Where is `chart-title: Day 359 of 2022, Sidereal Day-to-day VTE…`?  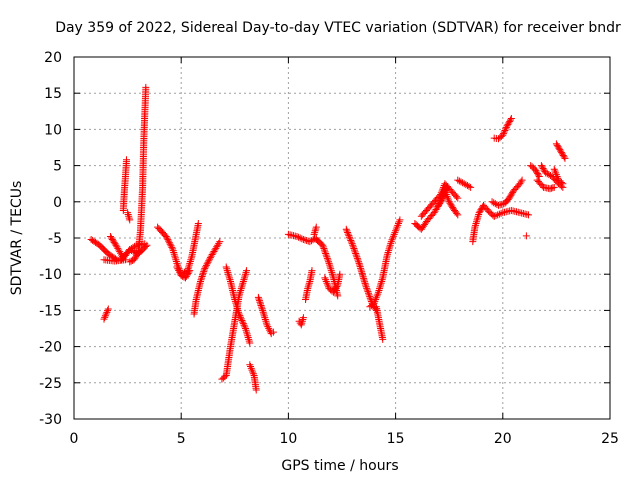 chart-title: Day 359 of 2022, Sidereal Day-to-day VTE… is located at coordinates (338, 28).